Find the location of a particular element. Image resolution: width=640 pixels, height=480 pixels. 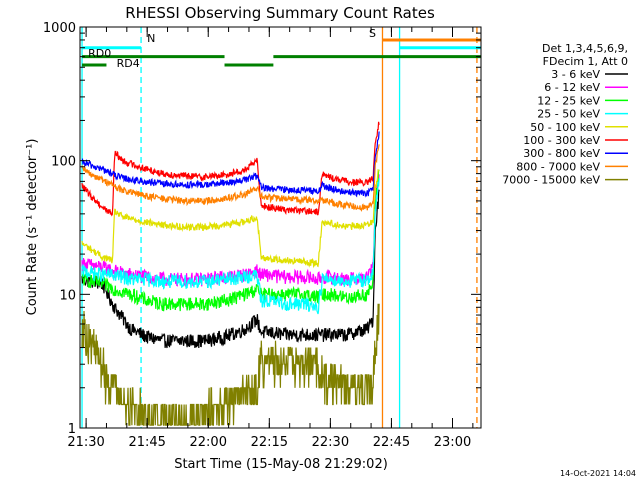

y-tick-label: 1 is located at coordinates (72, 429).